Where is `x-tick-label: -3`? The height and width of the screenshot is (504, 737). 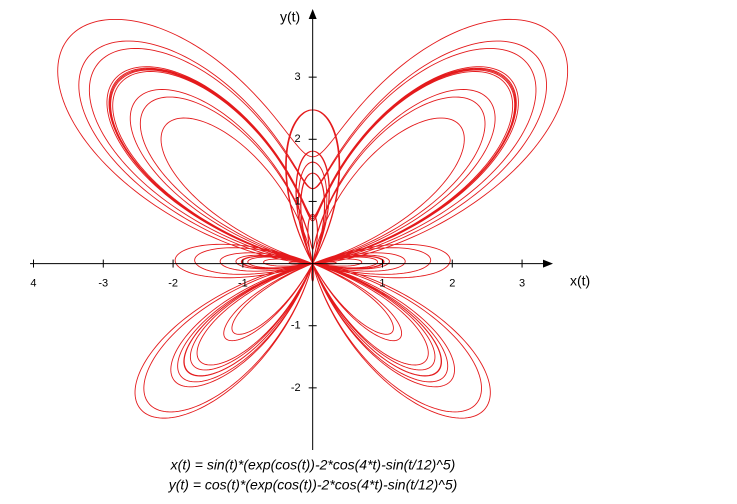 x-tick-label: -3 is located at coordinates (103, 283).